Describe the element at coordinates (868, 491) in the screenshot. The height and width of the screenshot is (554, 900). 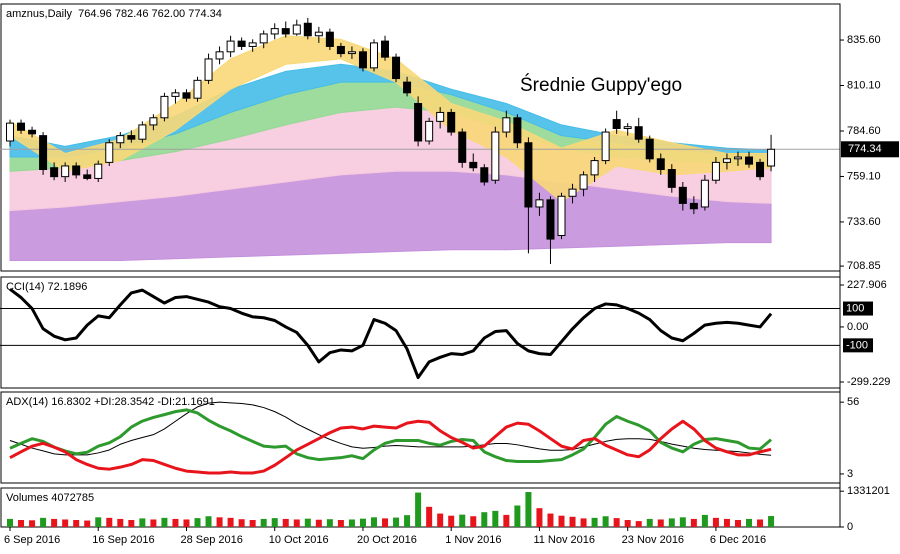
I see `y-tick-label: 1331201` at that location.